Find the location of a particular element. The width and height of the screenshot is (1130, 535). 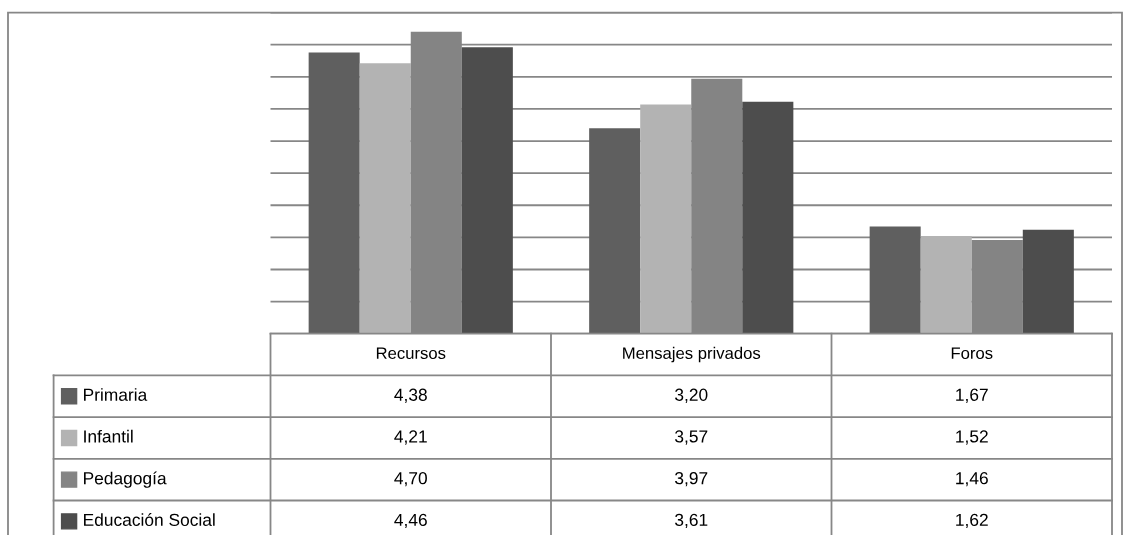

data-label: 4,21 is located at coordinates (410, 437).